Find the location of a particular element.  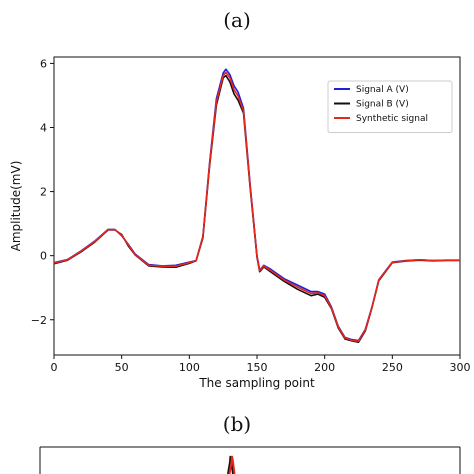

x-tick-label: 0 is located at coordinates (54, 367).